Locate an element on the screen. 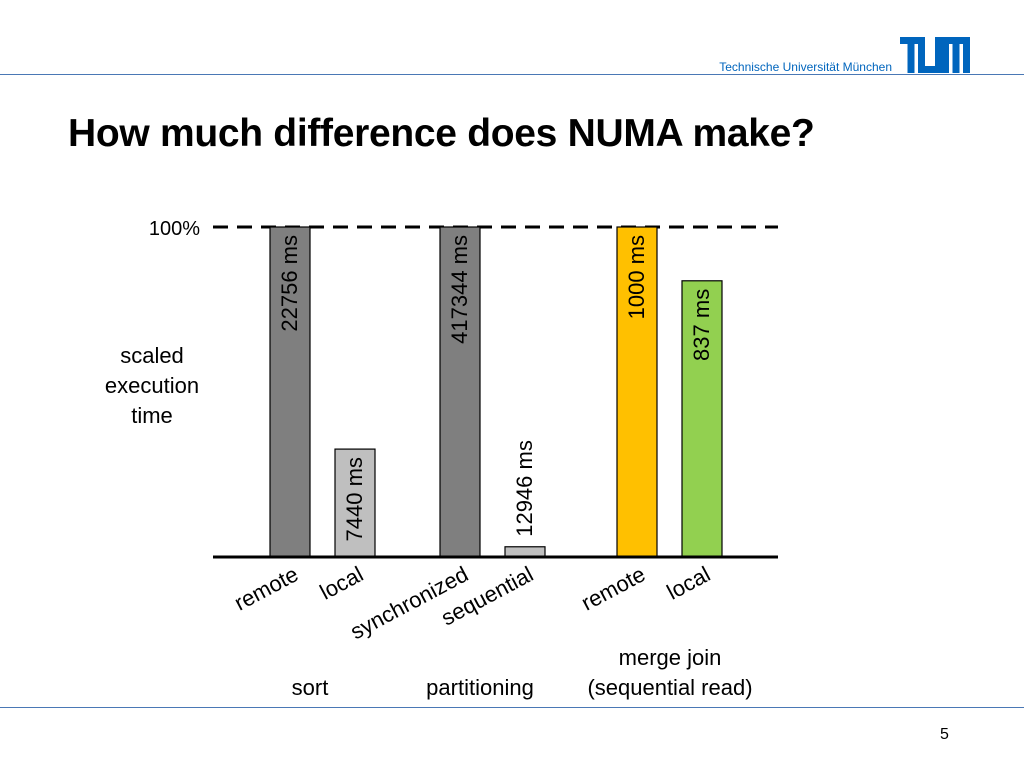  bar-merge-join-remote is located at coordinates (637, 392).